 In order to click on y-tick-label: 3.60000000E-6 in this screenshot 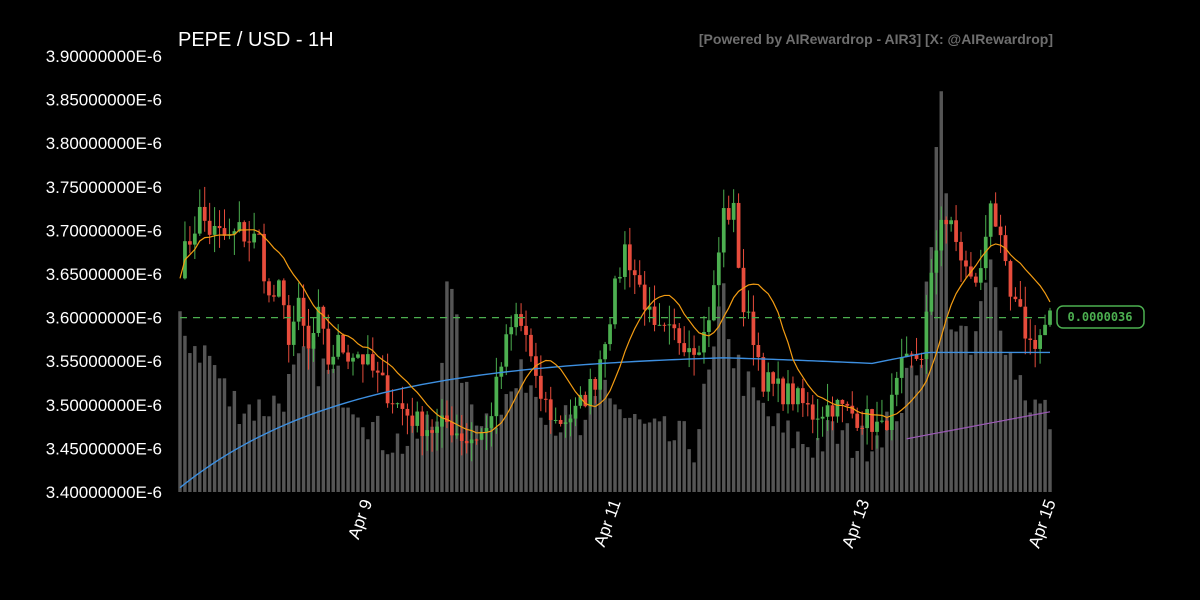, I will do `click(104, 318)`.